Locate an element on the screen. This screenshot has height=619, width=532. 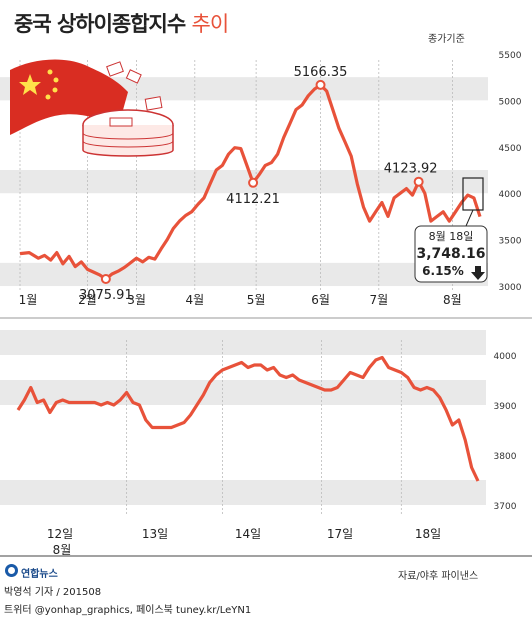
callout-value: 3,748.16 is located at coordinates (450, 254).